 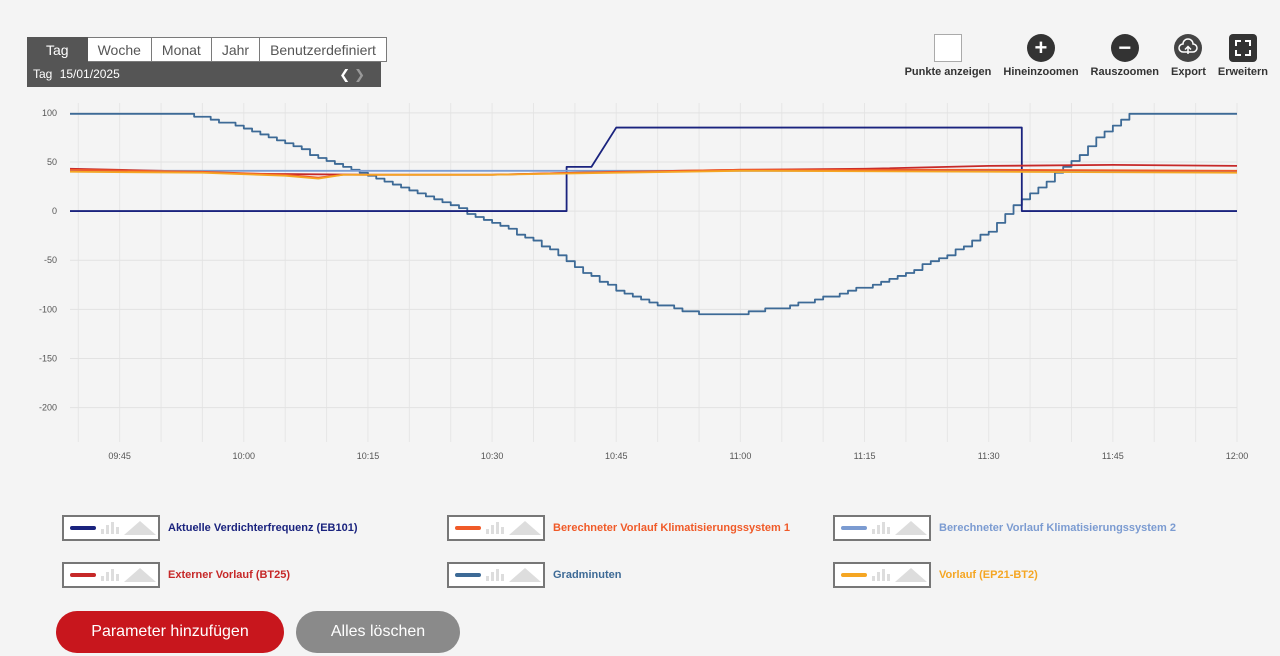 I want to click on legend-label: Externer Vorlauf (BT25), so click(x=229, y=575).